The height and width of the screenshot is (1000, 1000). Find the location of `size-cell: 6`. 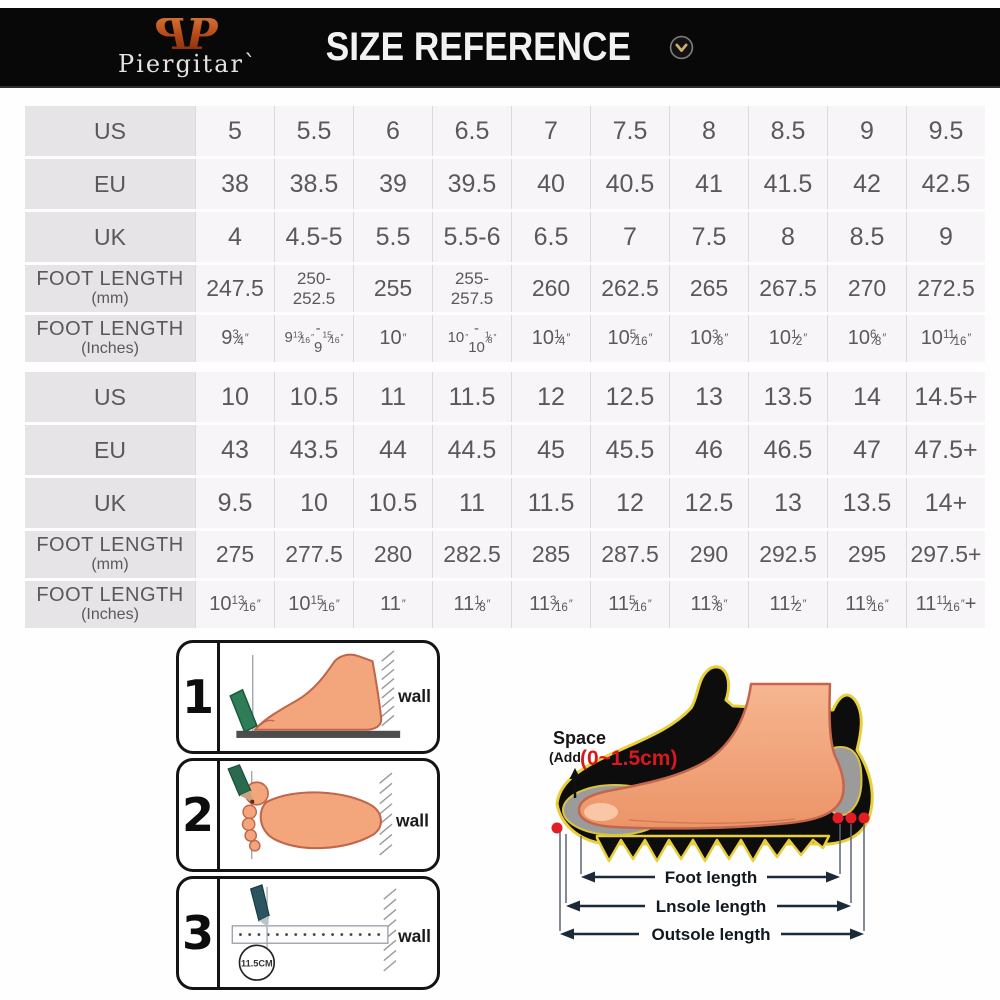

size-cell: 6 is located at coordinates (392, 131).